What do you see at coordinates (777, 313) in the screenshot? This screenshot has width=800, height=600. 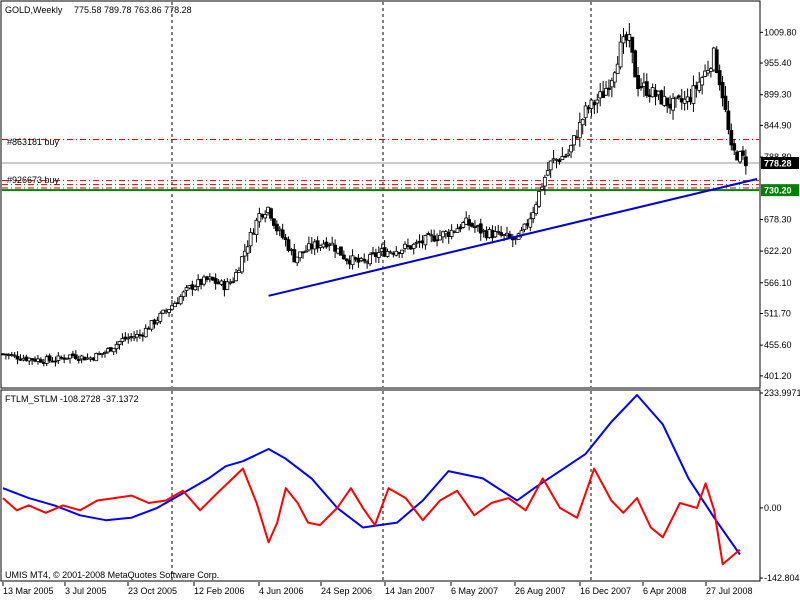 I see `y-tick-label: 511.70` at bounding box center [777, 313].